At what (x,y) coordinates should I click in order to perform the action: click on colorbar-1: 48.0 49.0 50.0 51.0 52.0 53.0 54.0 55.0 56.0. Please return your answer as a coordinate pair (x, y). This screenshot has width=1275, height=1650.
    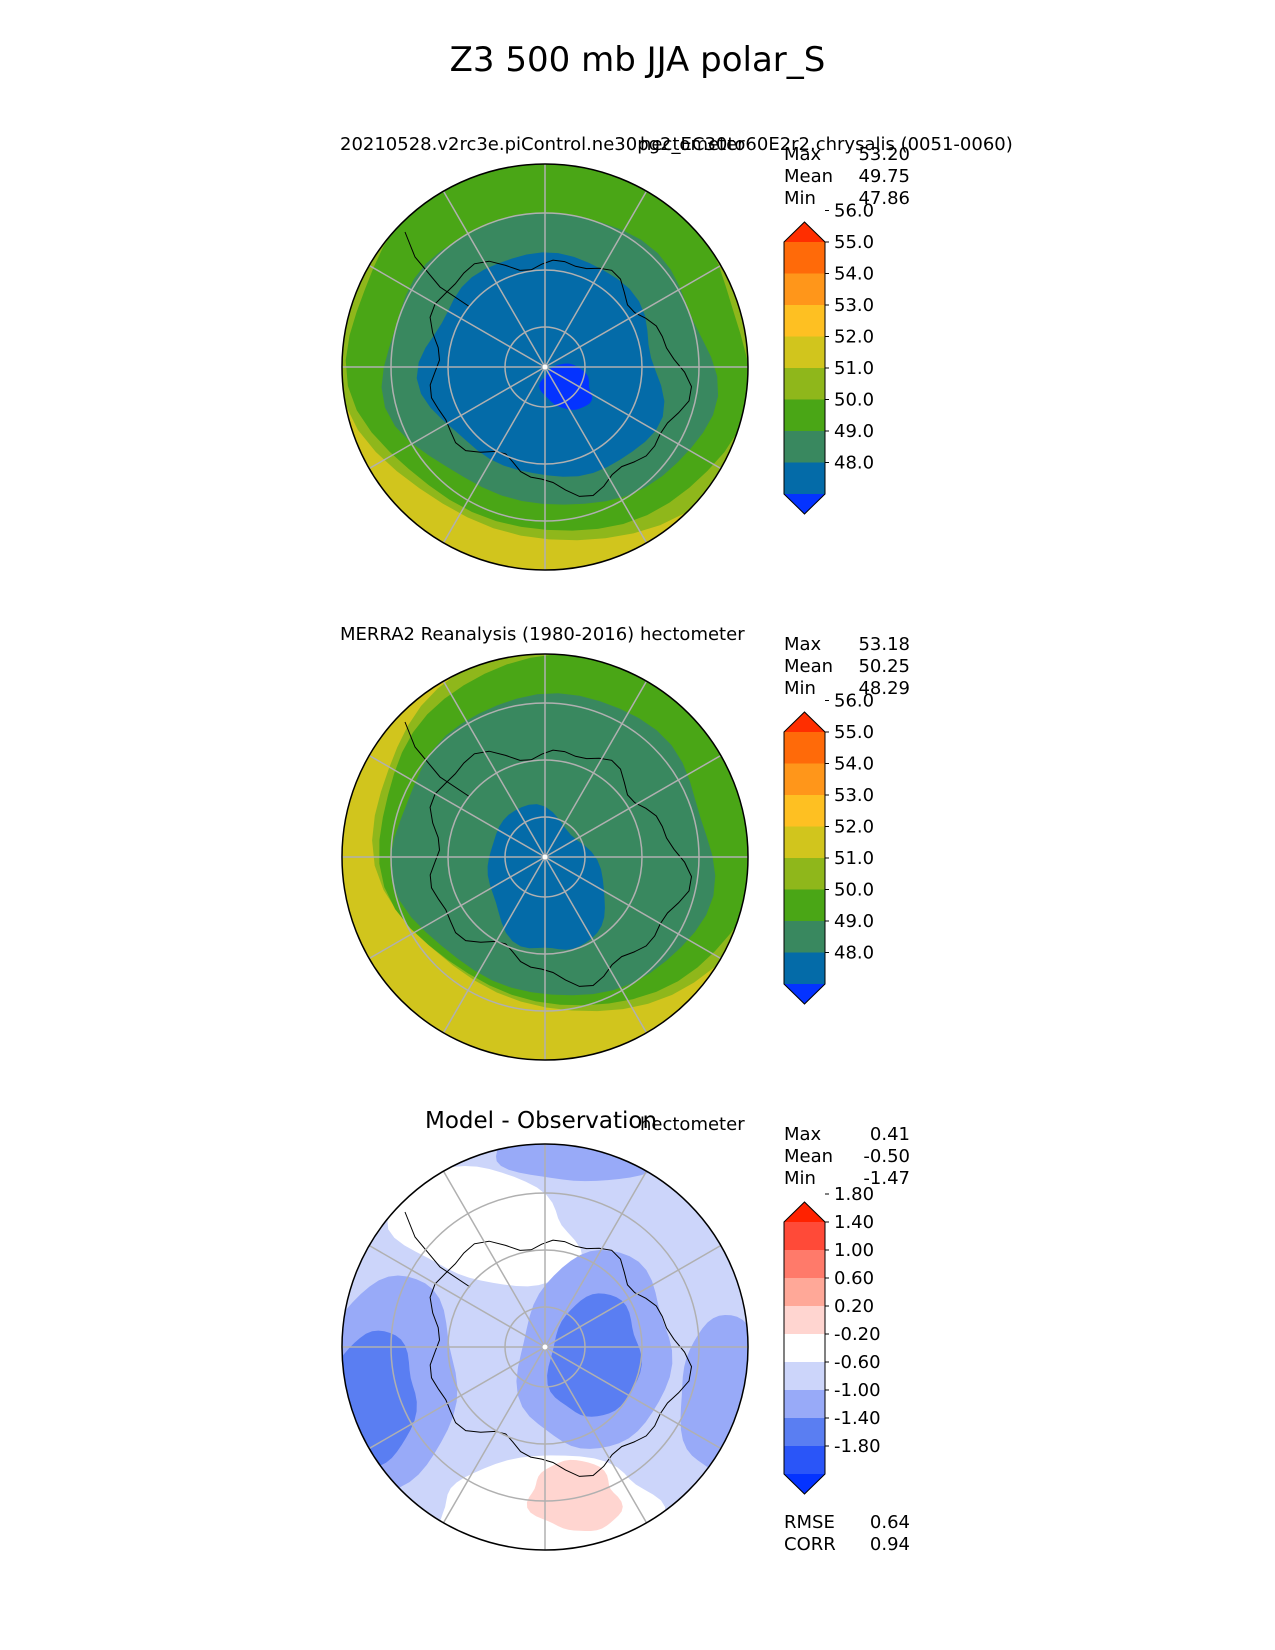
    Looking at the image, I should click on (828, 358).